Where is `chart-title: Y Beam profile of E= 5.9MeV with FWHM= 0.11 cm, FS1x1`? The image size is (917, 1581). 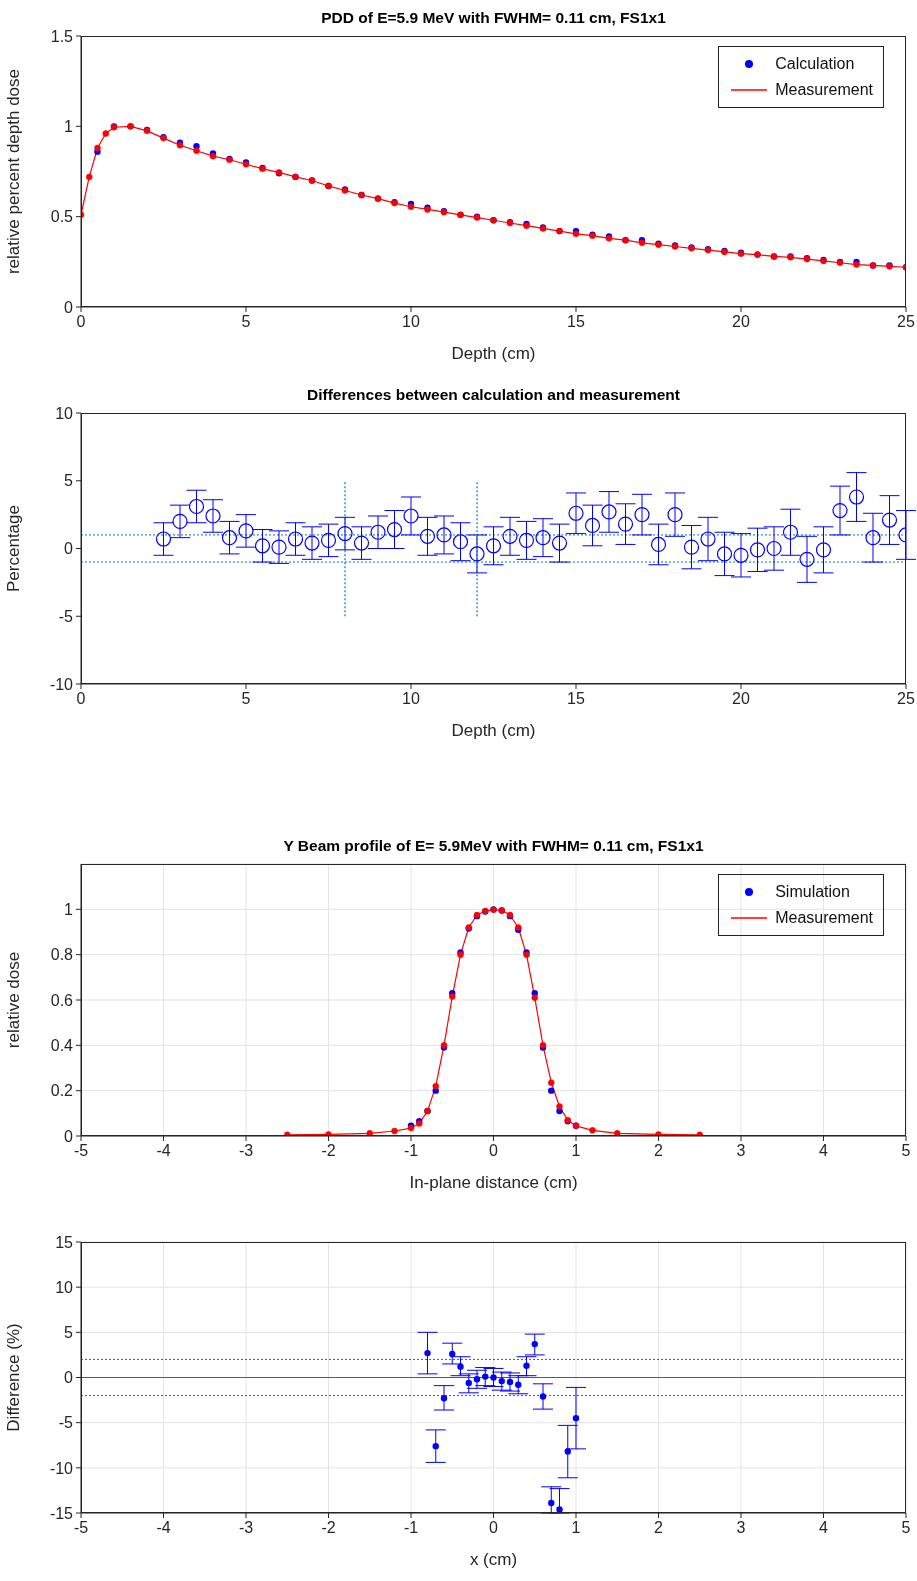
chart-title: Y Beam profile of E= 5.9MeV with FWHM= 0.11 cm, FS1x1 is located at coordinates (493, 846).